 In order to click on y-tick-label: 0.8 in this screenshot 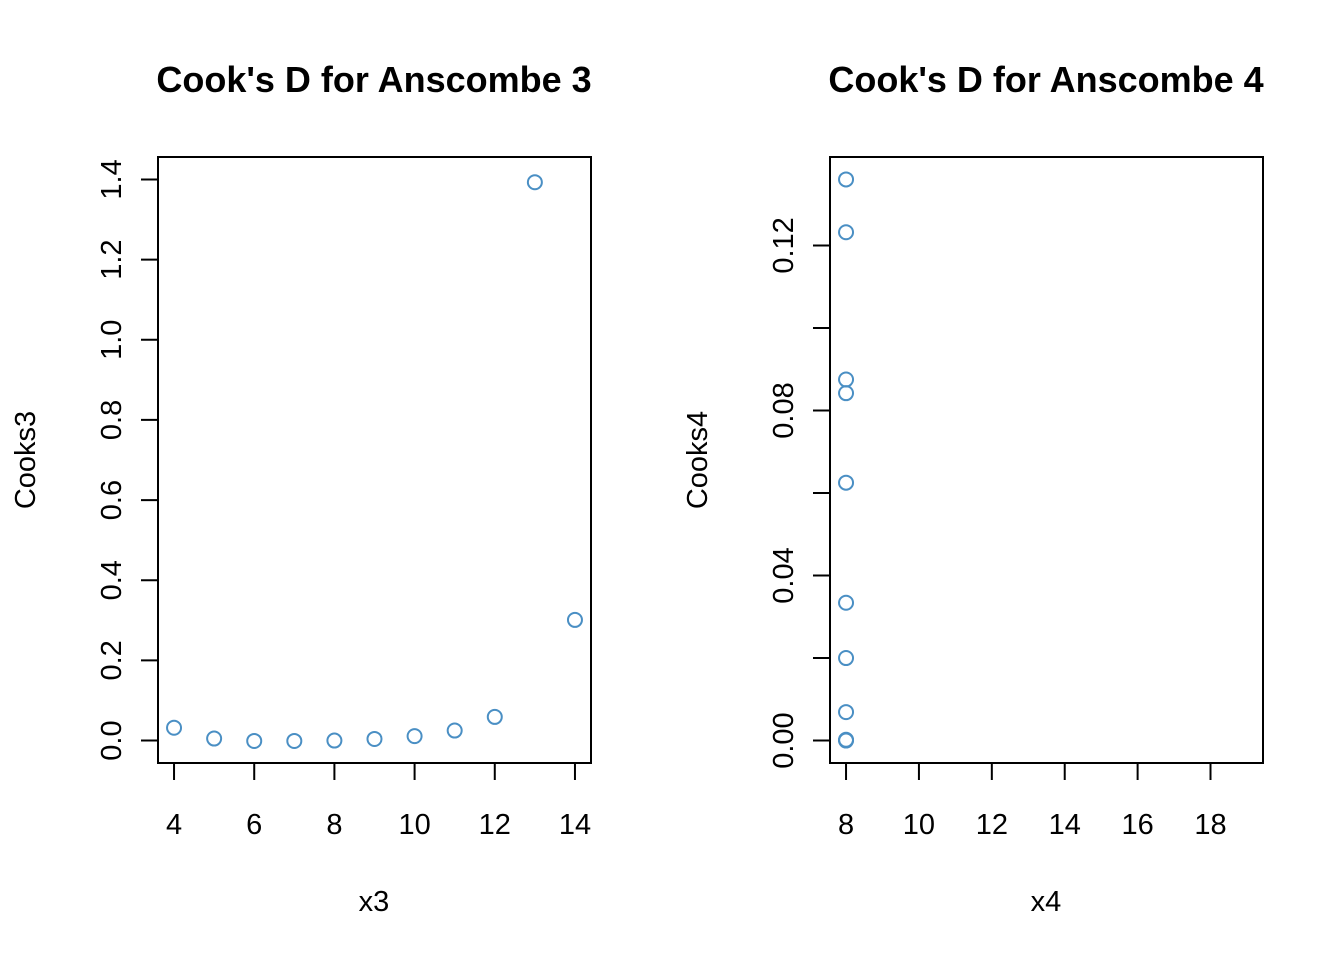, I will do `click(112, 420)`.